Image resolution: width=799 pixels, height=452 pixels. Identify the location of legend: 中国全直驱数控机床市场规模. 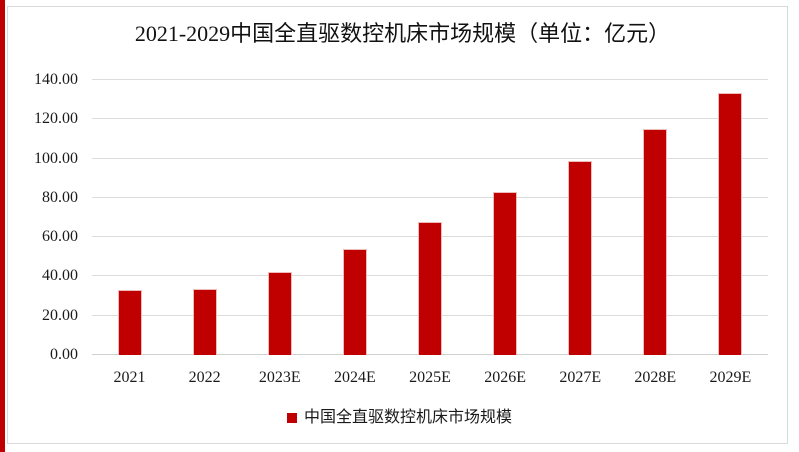
(399, 418).